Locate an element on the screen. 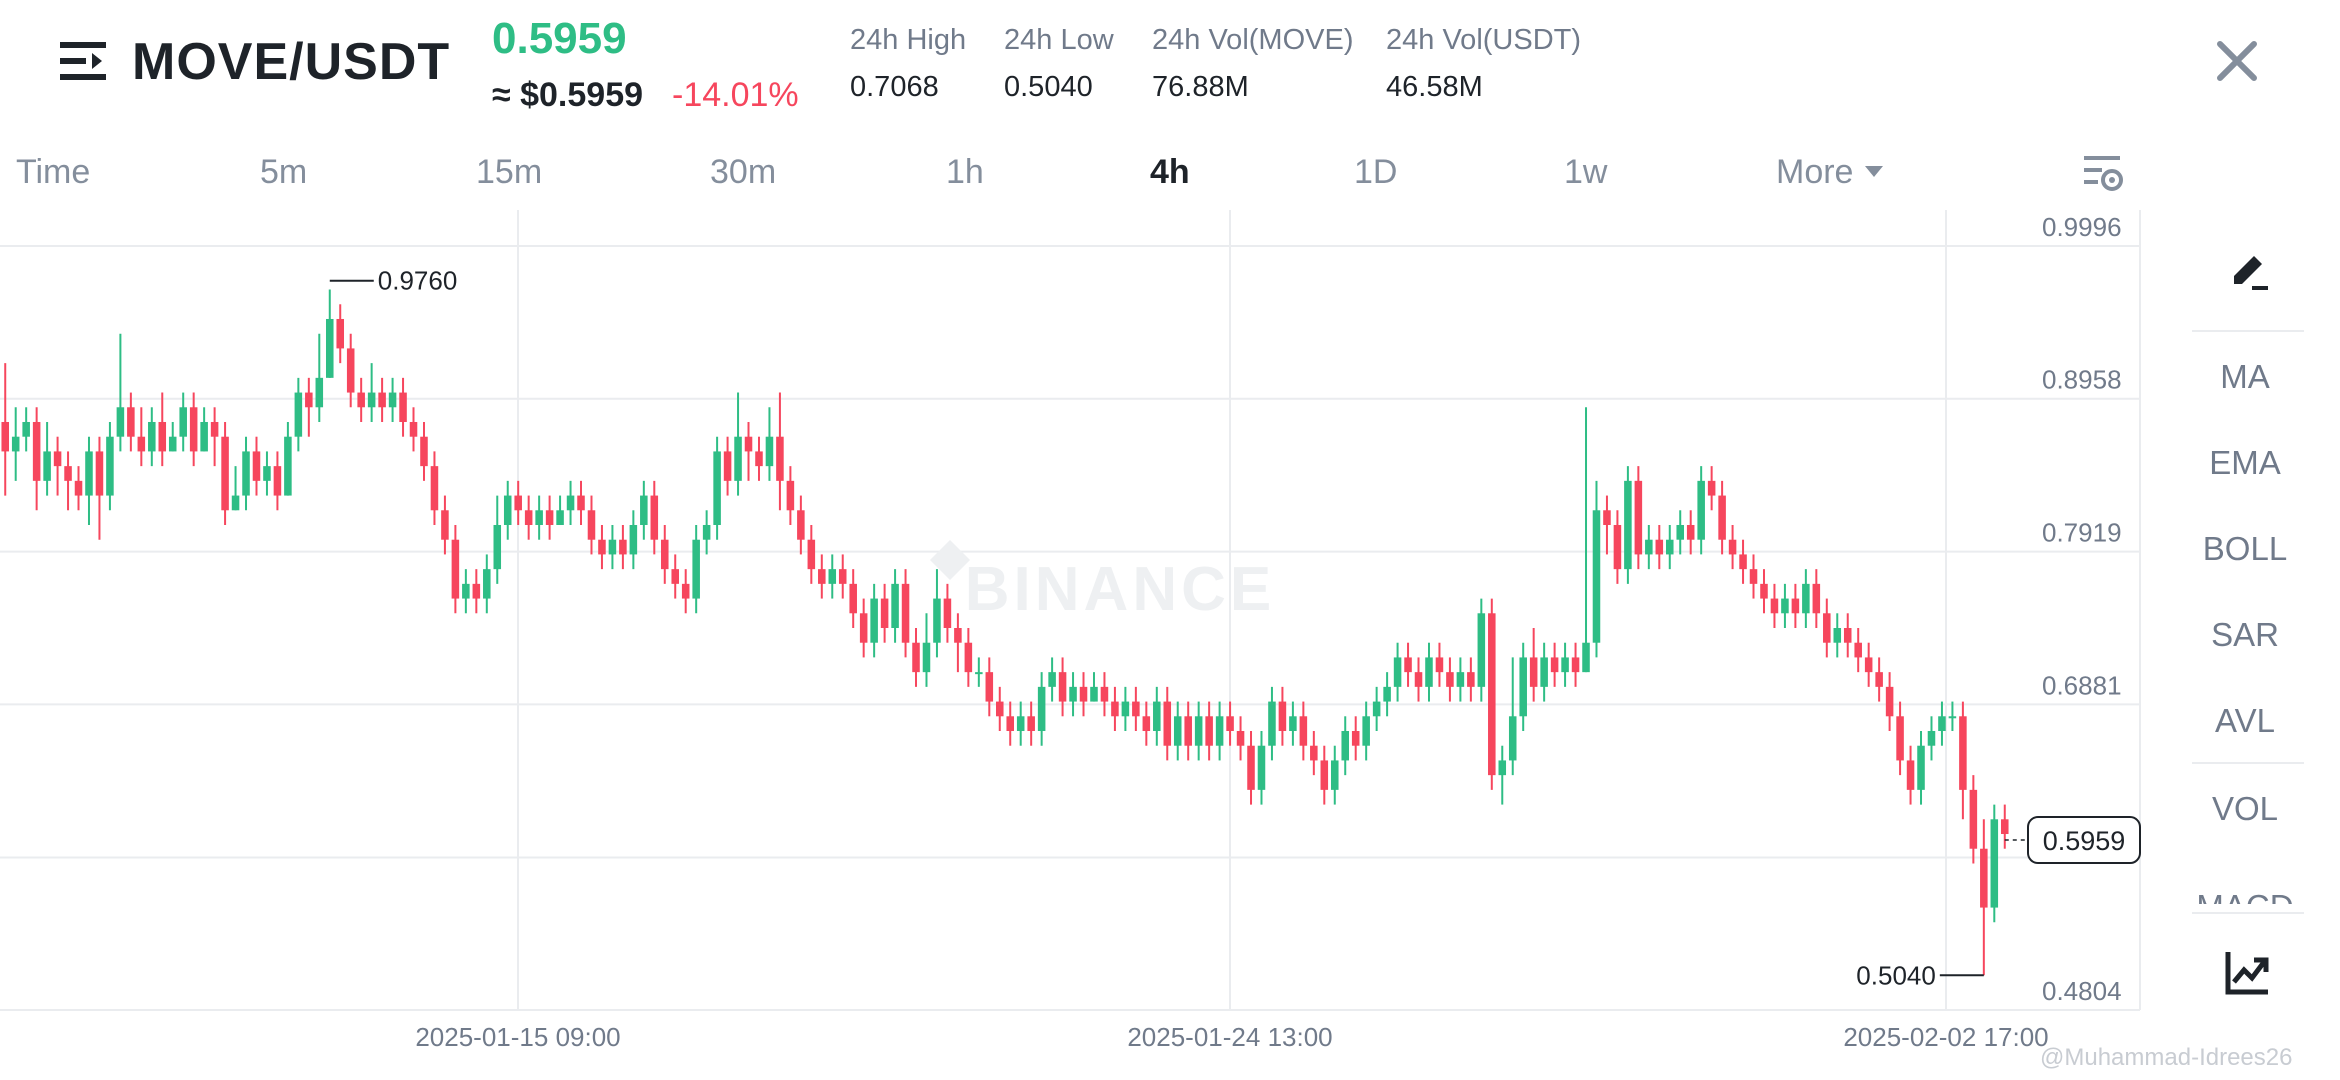 The width and height of the screenshot is (2340, 1080). y-tick-label: 0.9996 is located at coordinates (2082, 227).